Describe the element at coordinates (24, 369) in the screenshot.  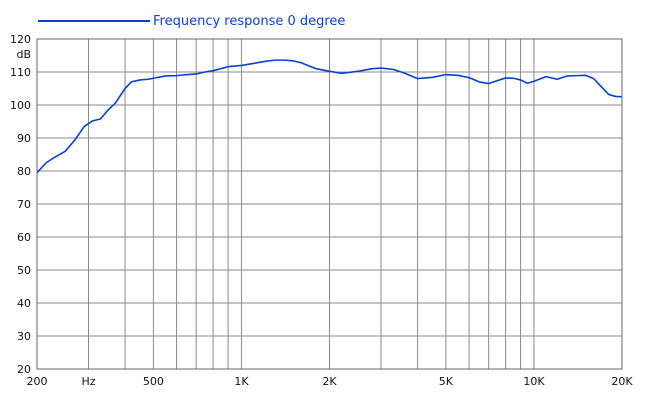
I see `y-tick-label: 20` at that location.